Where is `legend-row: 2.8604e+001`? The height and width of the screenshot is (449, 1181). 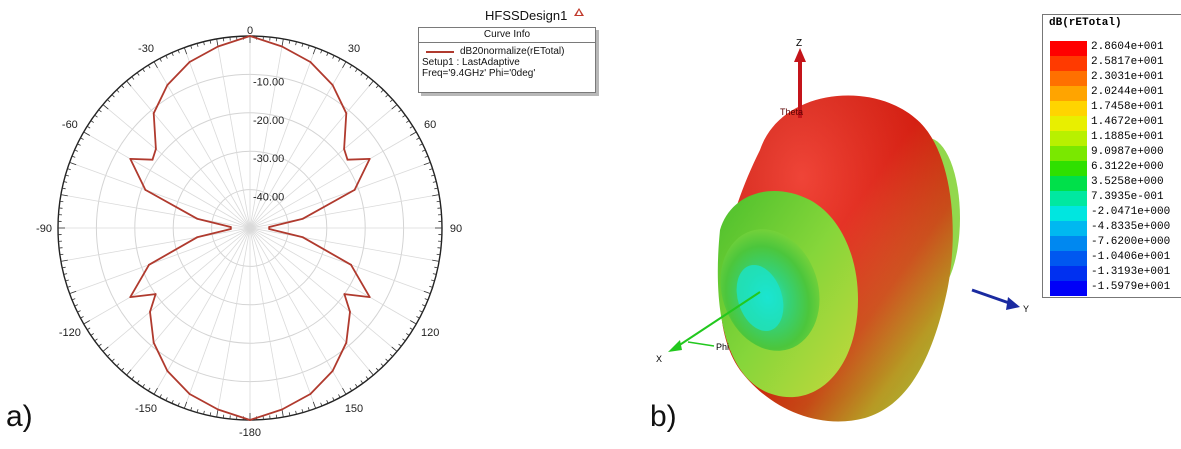 legend-row: 2.8604e+001 is located at coordinates (1112, 48).